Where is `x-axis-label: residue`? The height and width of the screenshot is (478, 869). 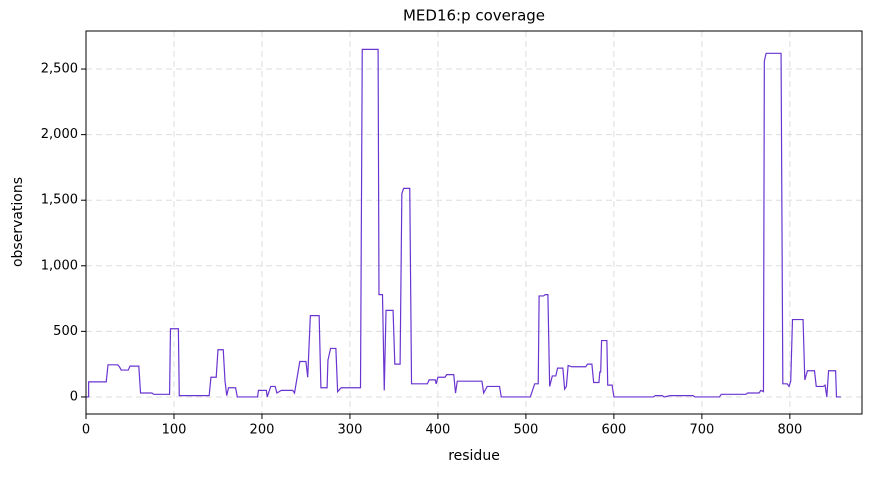 x-axis-label: residue is located at coordinates (474, 456).